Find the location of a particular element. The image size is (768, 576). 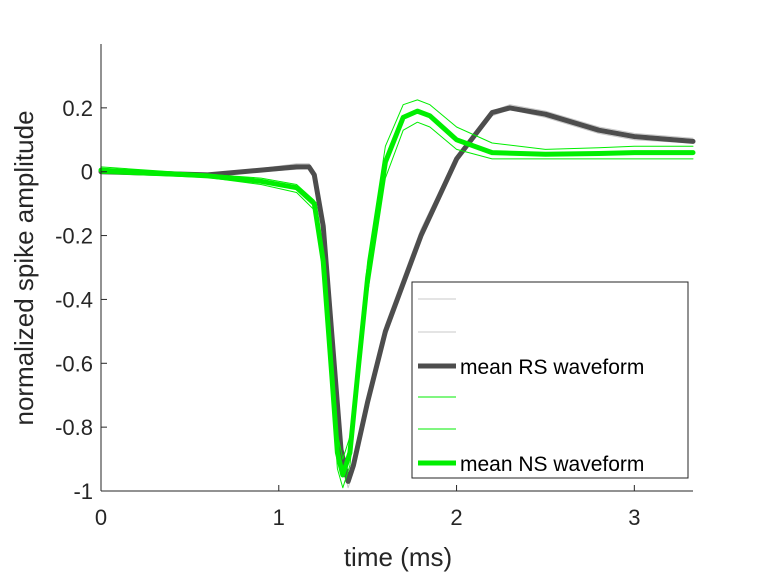

x-axis-label: time (ms) is located at coordinates (398, 557).